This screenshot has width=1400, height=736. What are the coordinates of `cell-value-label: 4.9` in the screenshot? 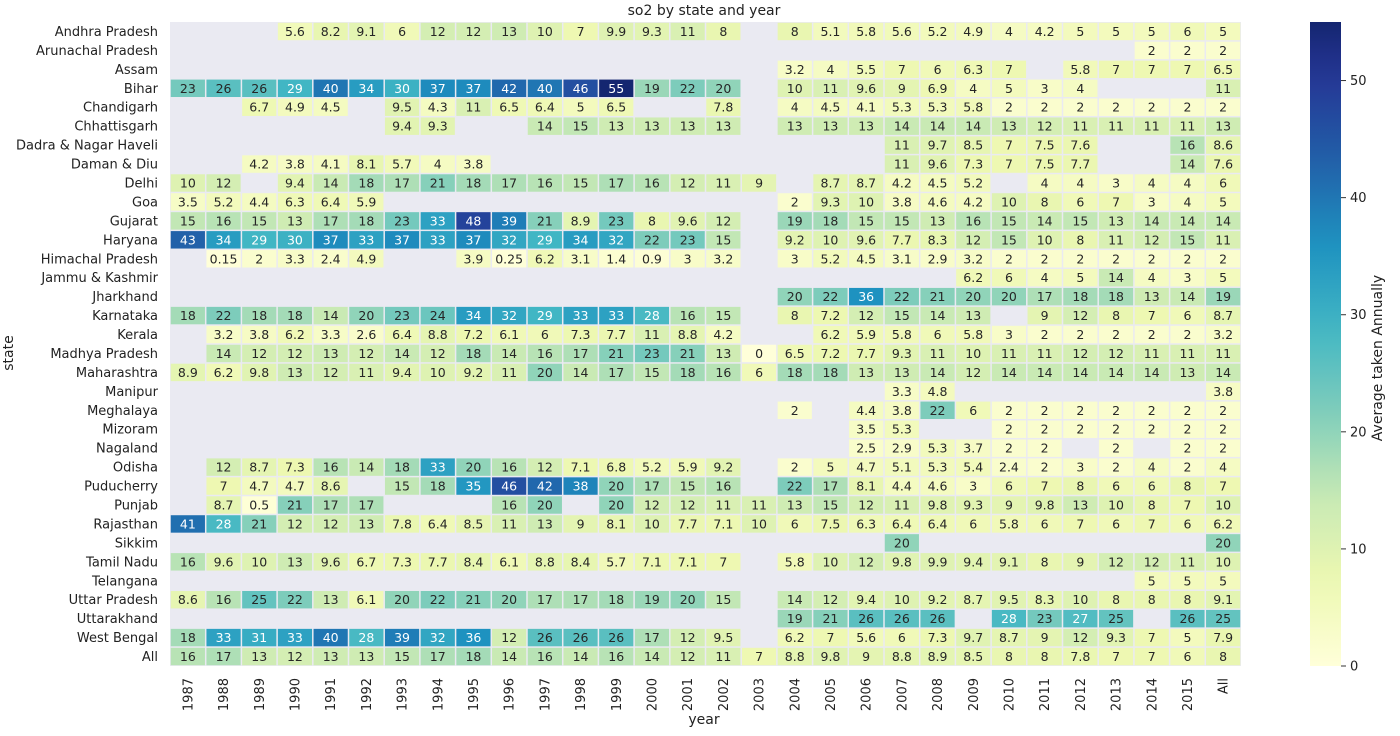 It's located at (295, 107).